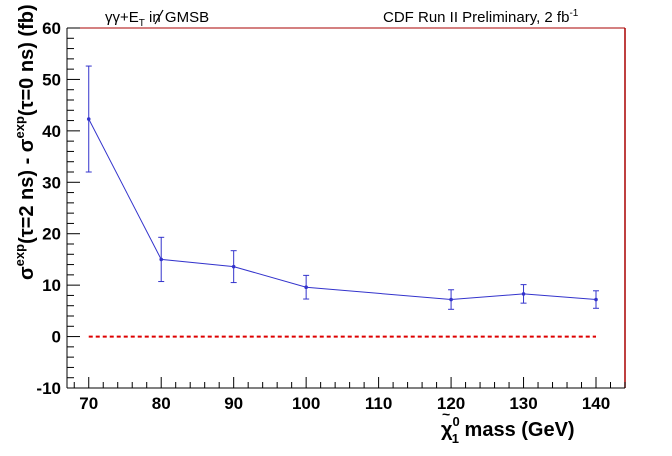 This screenshot has width=672, height=456. What do you see at coordinates (306, 403) in the screenshot?
I see `x-tick-label: 100` at bounding box center [306, 403].